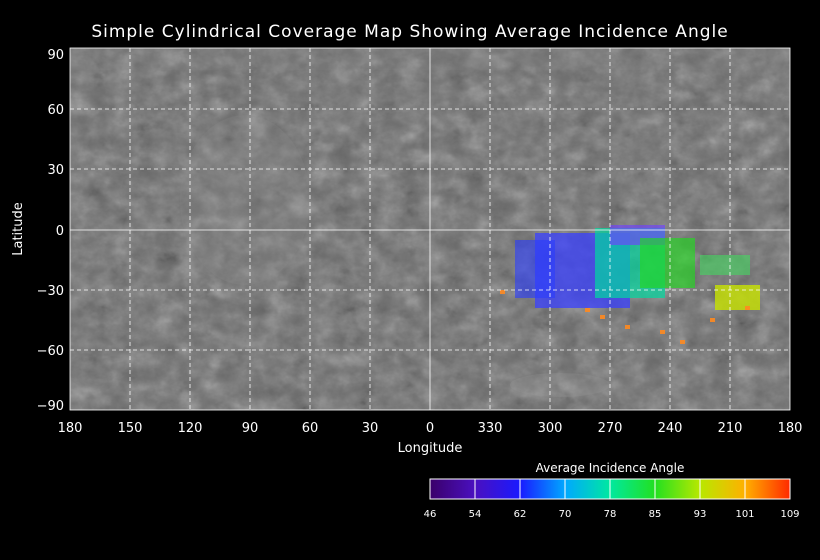 The image size is (820, 560). Describe the element at coordinates (18, 229) in the screenshot. I see `y-axis-title: Latitude` at that location.